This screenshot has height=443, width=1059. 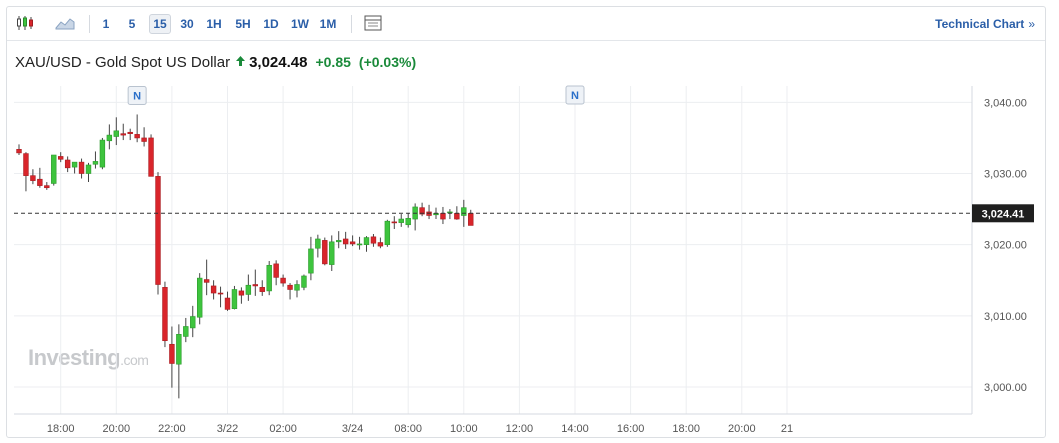 What do you see at coordinates (464, 429) in the screenshot?
I see `x-tick-label: 10:00` at bounding box center [464, 429].